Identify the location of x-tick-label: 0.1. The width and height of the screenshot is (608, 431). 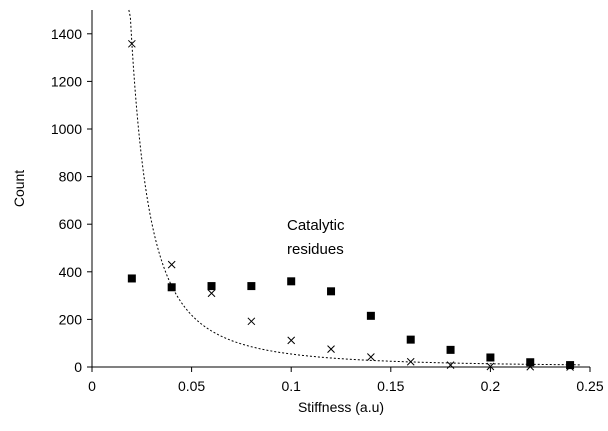
(291, 386).